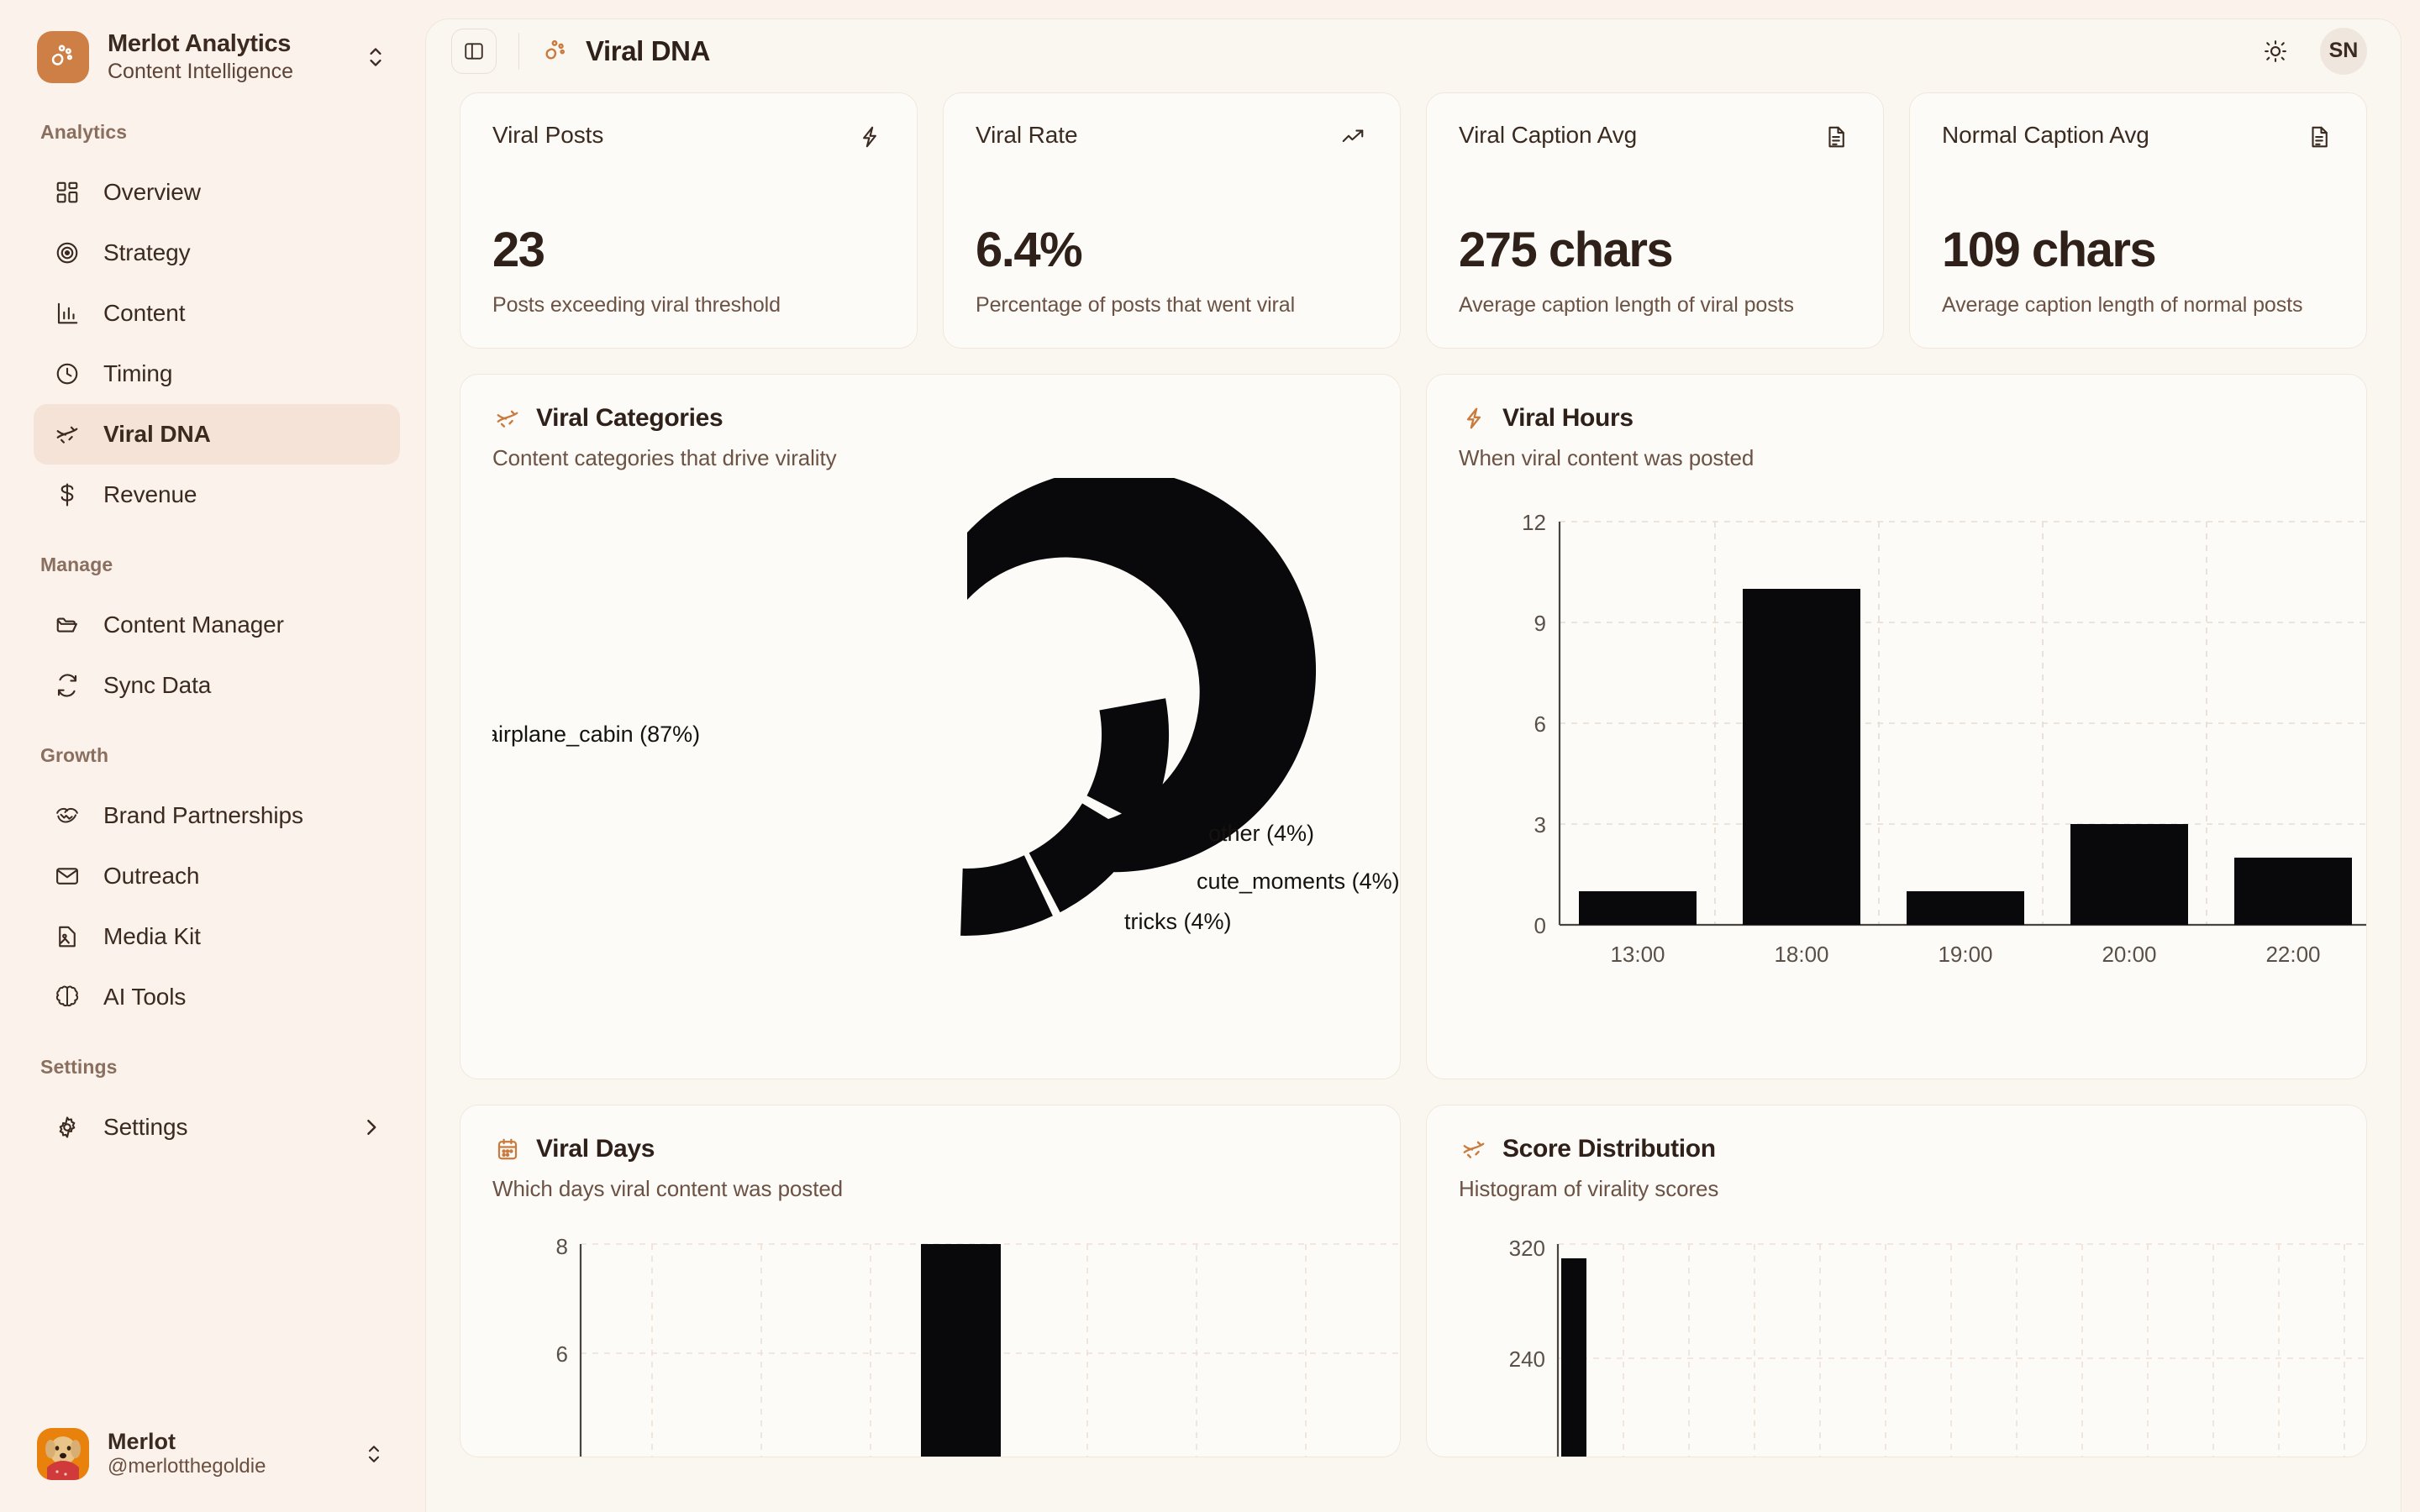 The width and height of the screenshot is (2420, 1512). Describe the element at coordinates (67, 1127) in the screenshot. I see `gear-icon` at that location.